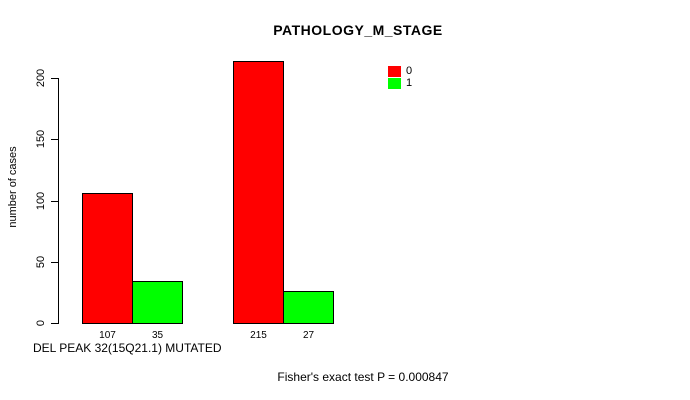  Describe the element at coordinates (127, 348) in the screenshot. I see `x-axis-caption: DEL PEAK 32(15Q21.1) MUTATED` at that location.